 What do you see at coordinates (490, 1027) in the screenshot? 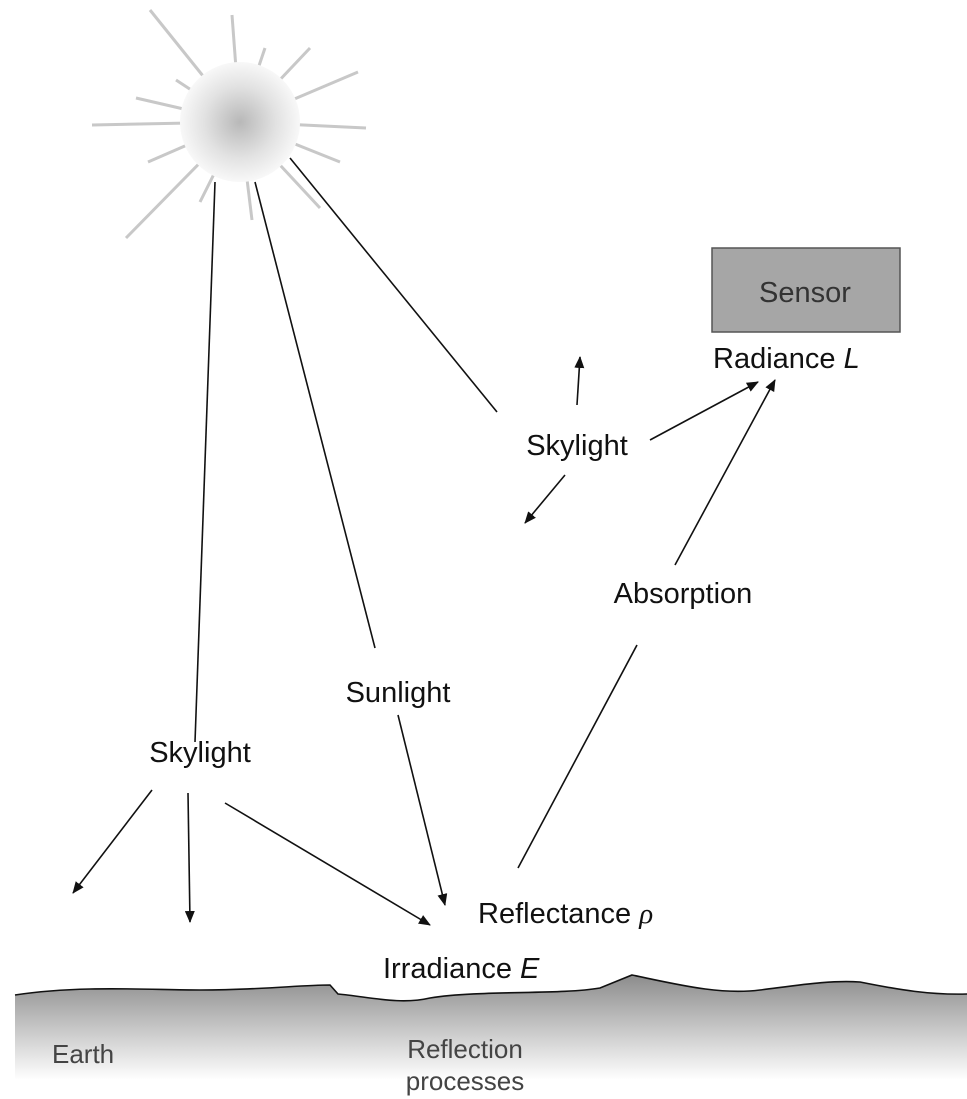
I see `earth-surface` at bounding box center [490, 1027].